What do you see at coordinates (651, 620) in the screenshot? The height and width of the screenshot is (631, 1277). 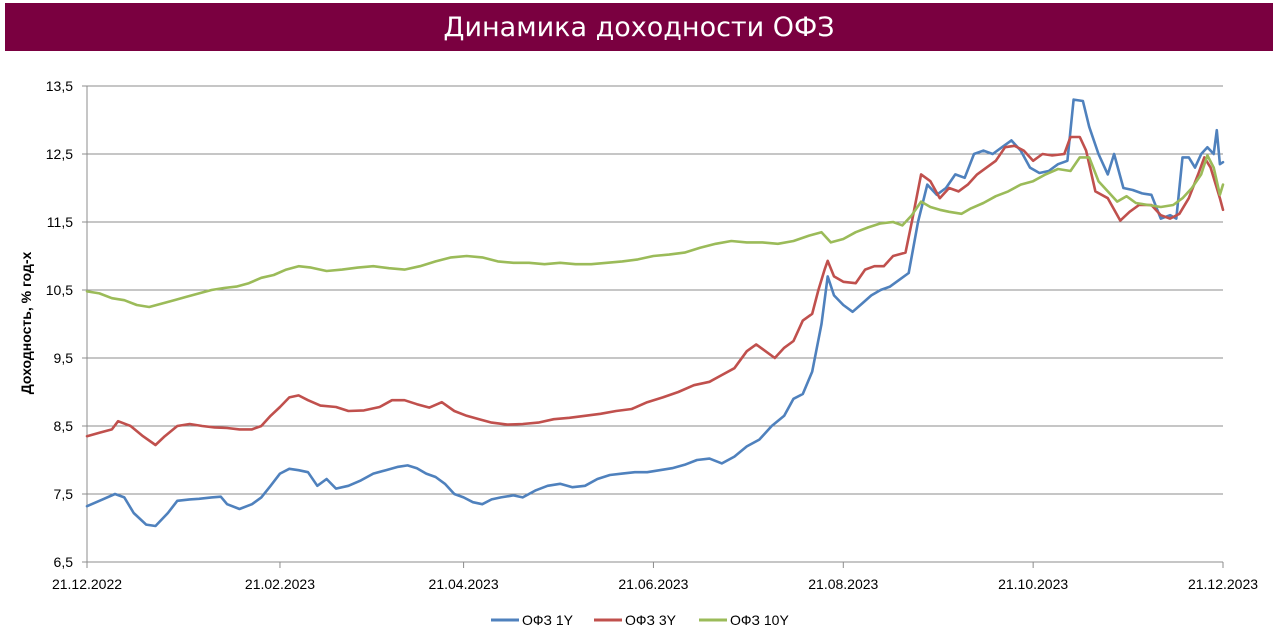 I see `legend-label: ОФЗ 3Y` at bounding box center [651, 620].